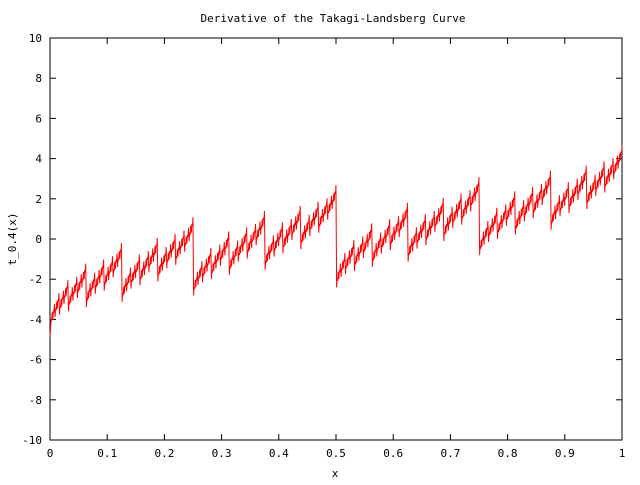 The image size is (640, 485). What do you see at coordinates (107, 453) in the screenshot?
I see `x-tick-label: 0.1` at bounding box center [107, 453].